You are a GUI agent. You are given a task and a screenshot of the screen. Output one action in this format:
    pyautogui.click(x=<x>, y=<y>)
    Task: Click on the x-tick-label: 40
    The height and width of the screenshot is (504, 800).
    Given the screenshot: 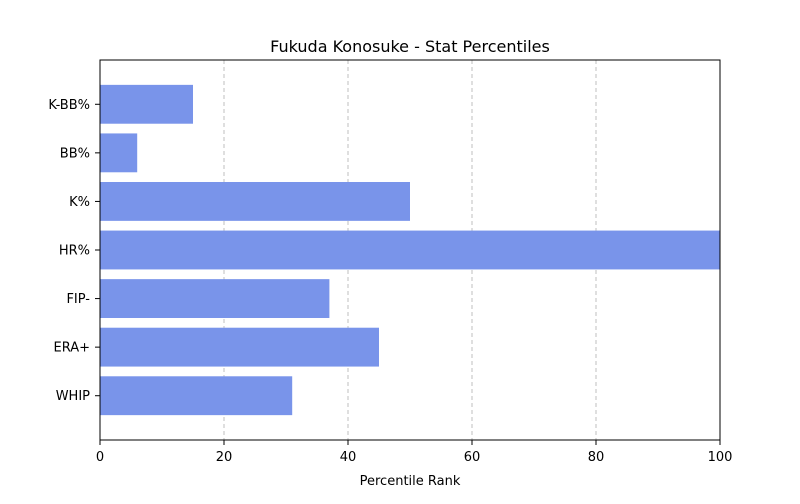 What is the action you would take?
    pyautogui.click(x=348, y=457)
    